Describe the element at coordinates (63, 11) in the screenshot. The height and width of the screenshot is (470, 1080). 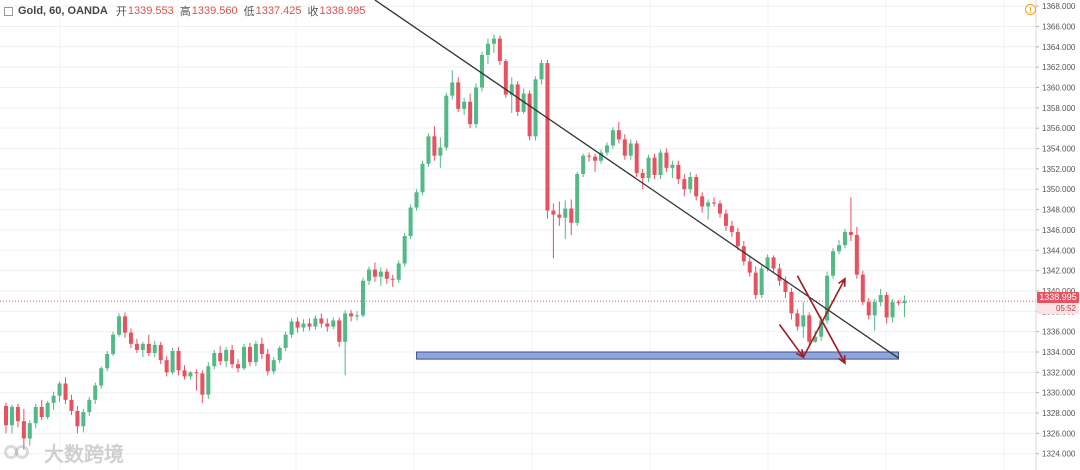
I see `symbol-title: Gold, 60, OANDA` at that location.